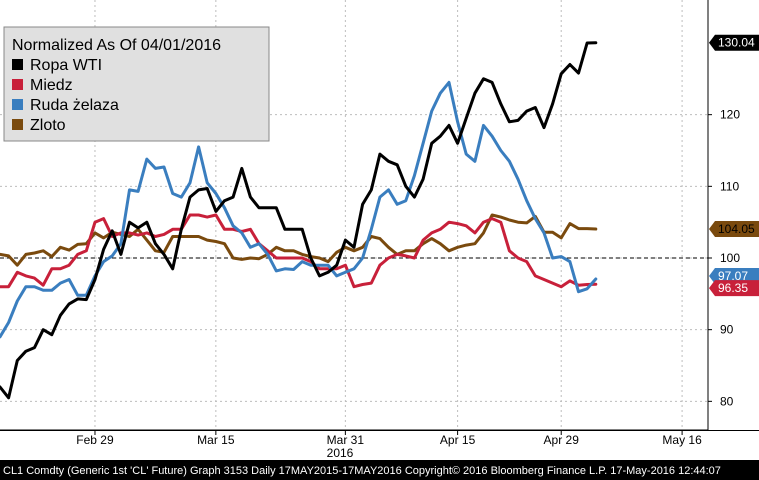  What do you see at coordinates (727, 401) in the screenshot?
I see `y-tick-label: 80` at bounding box center [727, 401].